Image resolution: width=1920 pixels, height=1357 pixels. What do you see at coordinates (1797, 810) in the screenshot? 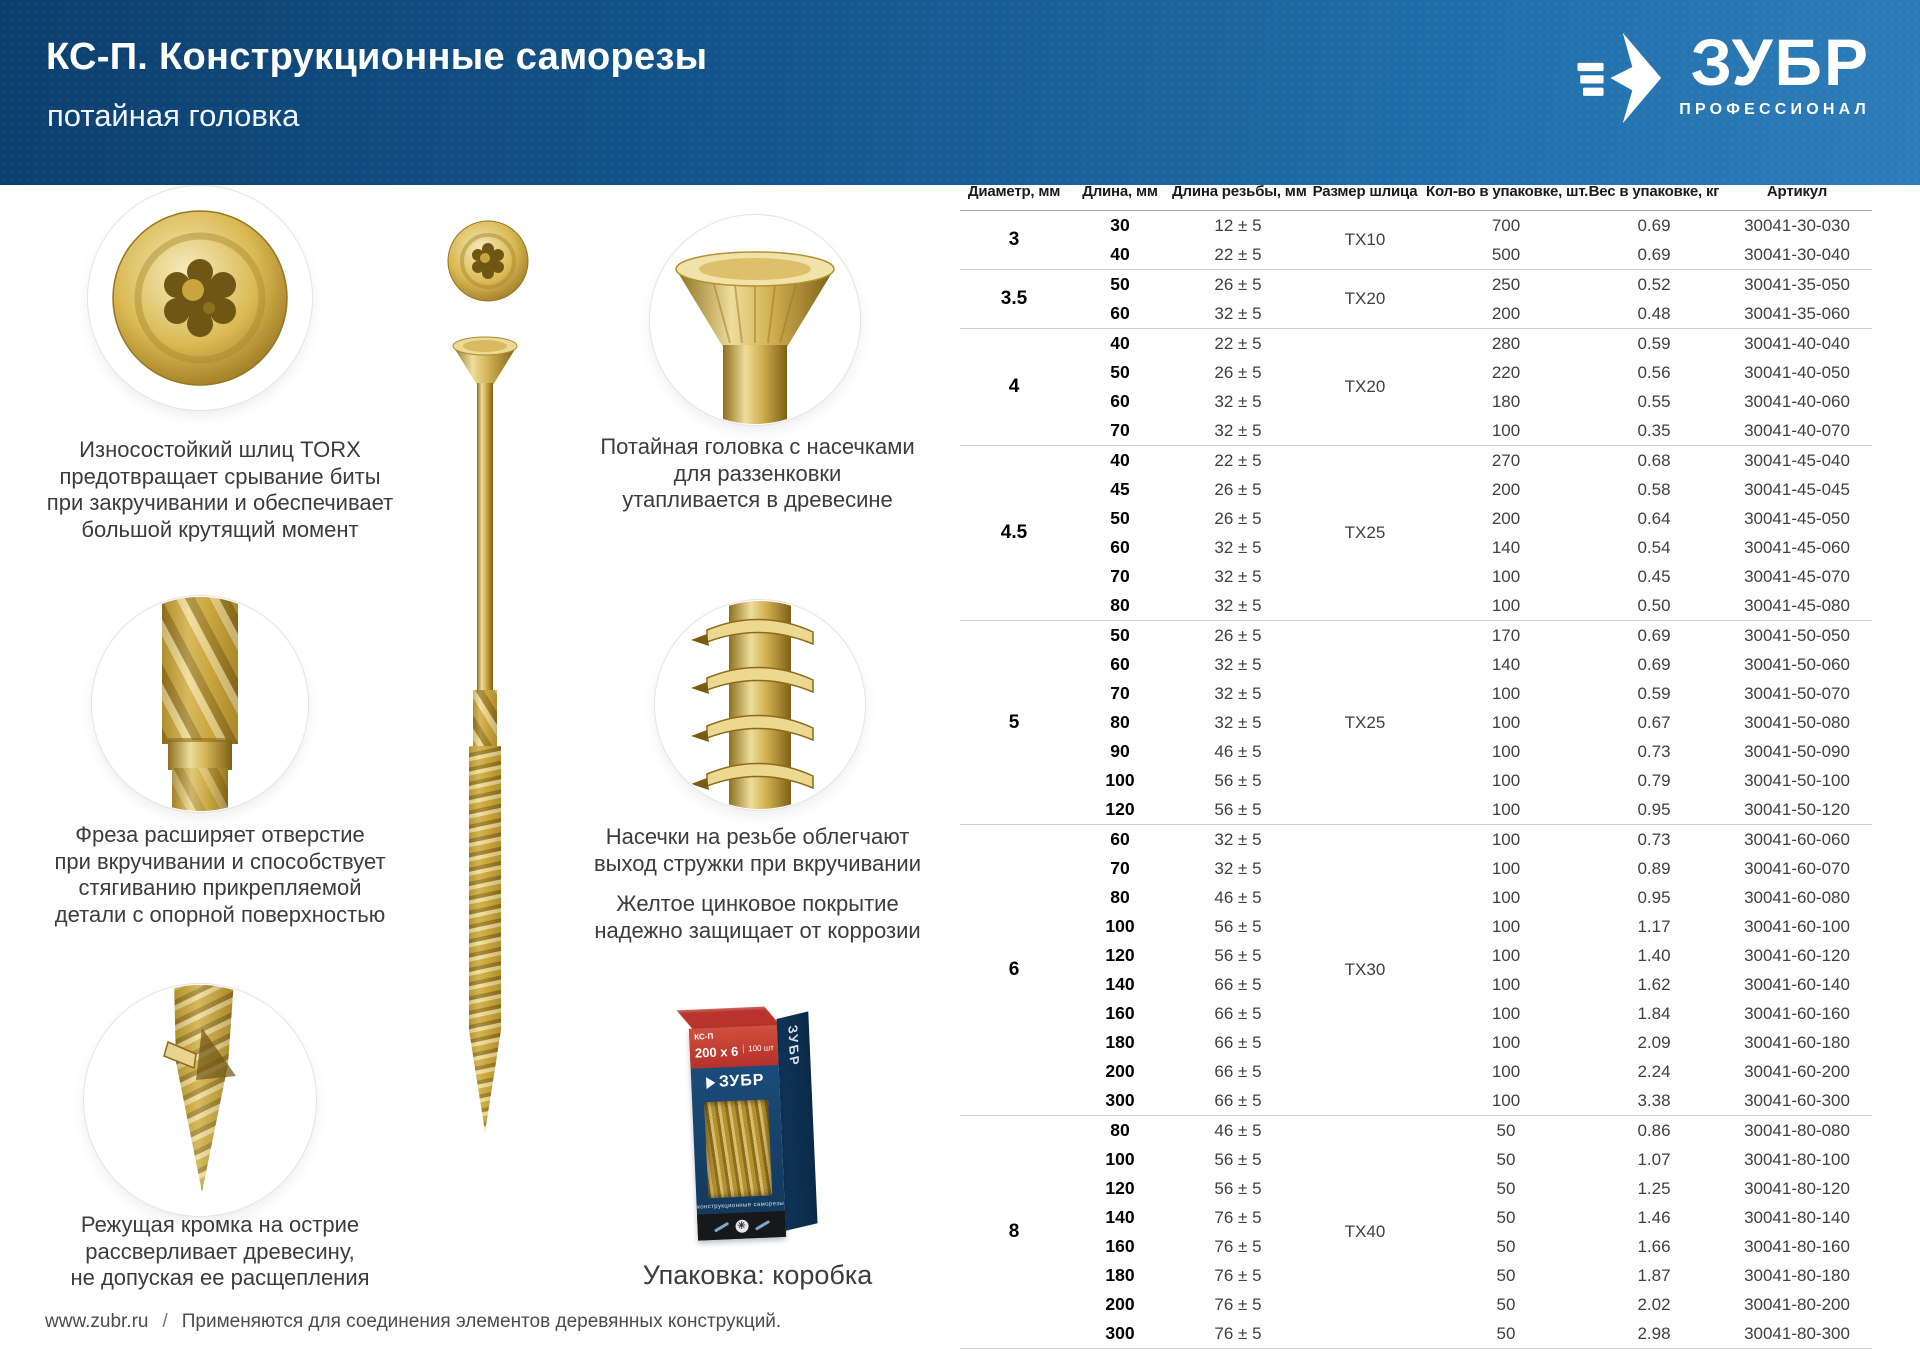
I see `article-cell: 30041-50-120` at bounding box center [1797, 810].